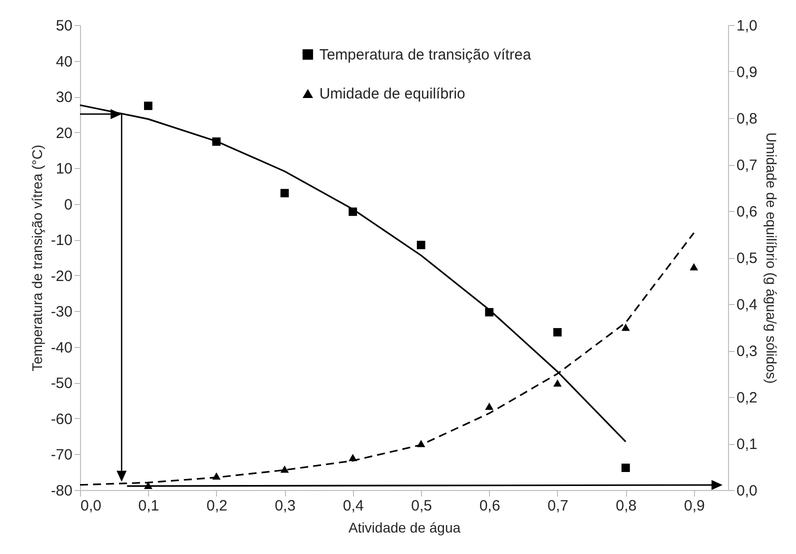  I want to click on y-tick-label: -60, so click(61, 419).